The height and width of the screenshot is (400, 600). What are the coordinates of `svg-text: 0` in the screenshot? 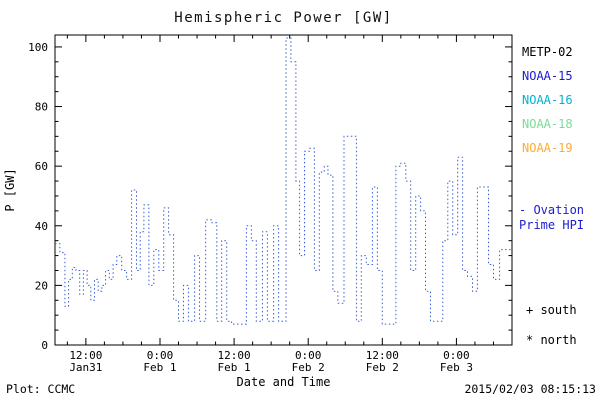 It's located at (44, 345).